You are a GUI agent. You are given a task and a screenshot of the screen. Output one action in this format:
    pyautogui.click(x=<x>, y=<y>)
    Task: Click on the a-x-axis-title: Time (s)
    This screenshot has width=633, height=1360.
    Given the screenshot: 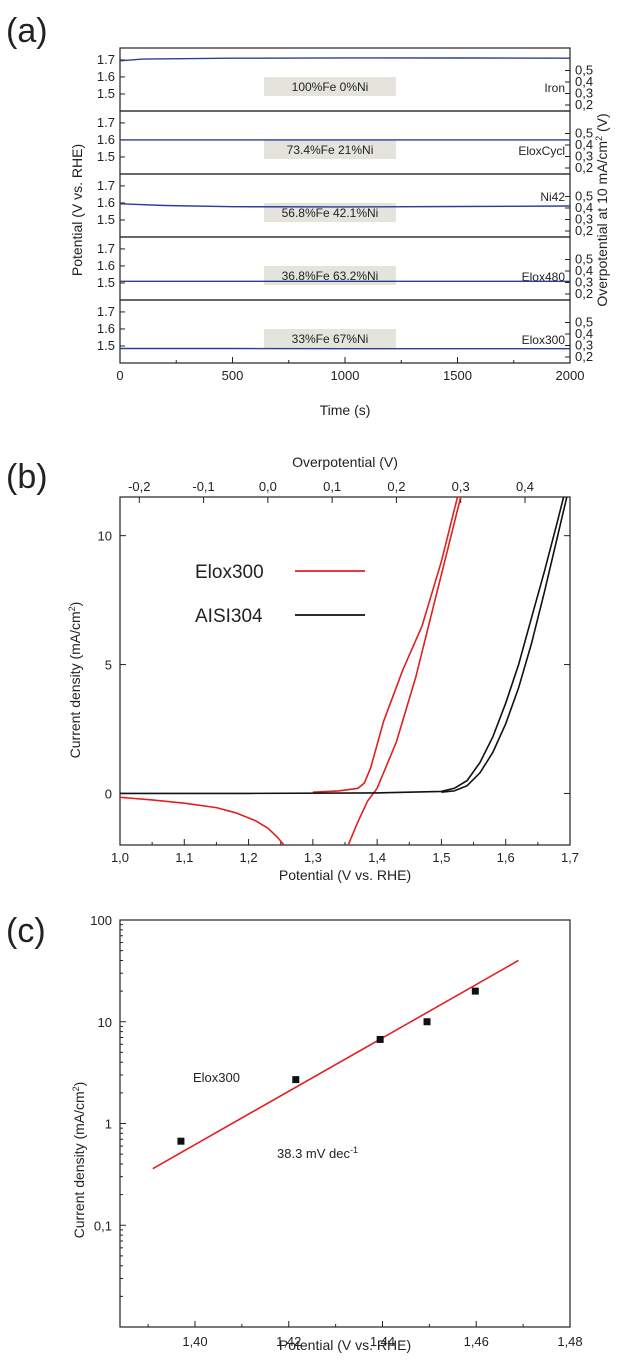 What is the action you would take?
    pyautogui.click(x=345, y=410)
    